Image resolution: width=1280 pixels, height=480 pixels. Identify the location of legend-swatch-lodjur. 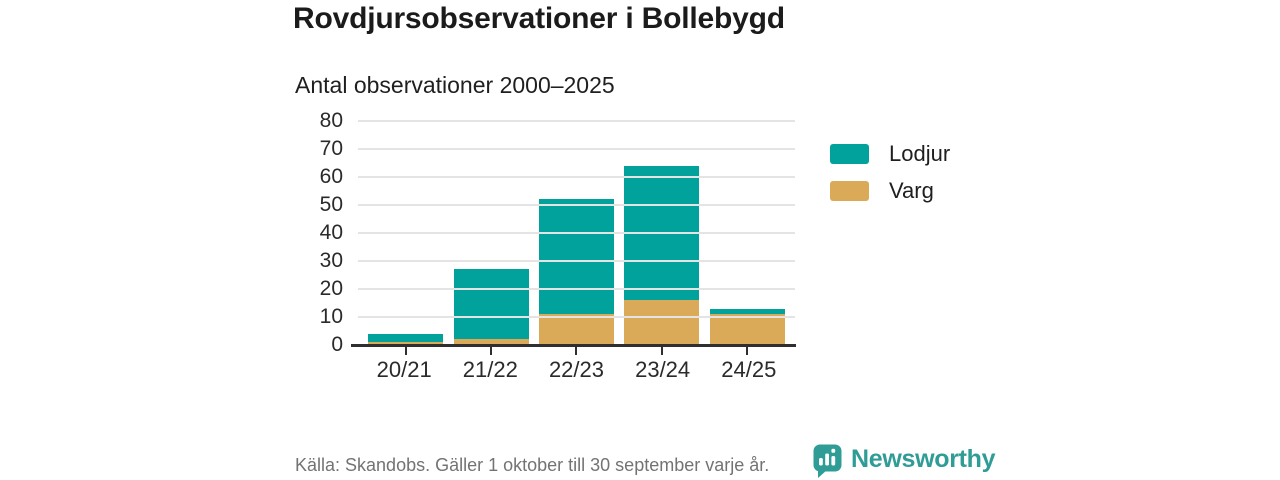
(849, 154).